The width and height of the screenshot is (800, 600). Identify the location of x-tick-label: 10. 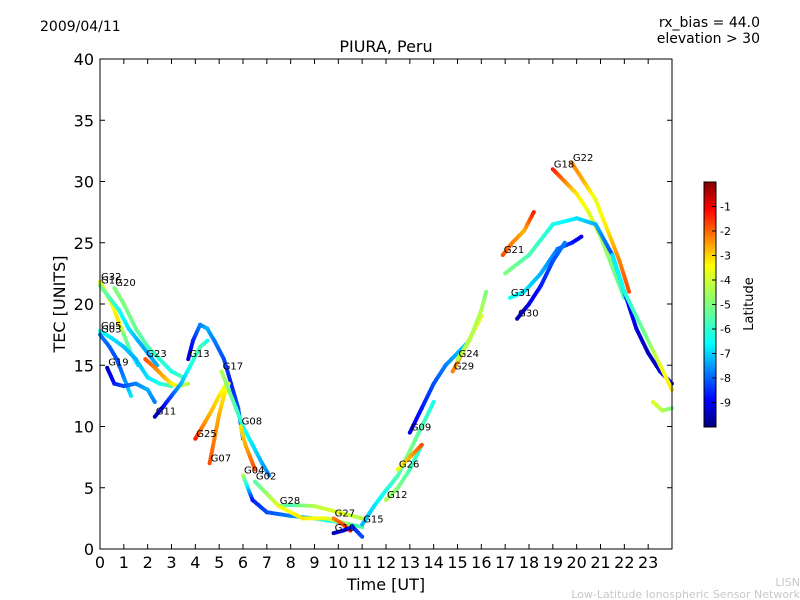
(338, 562).